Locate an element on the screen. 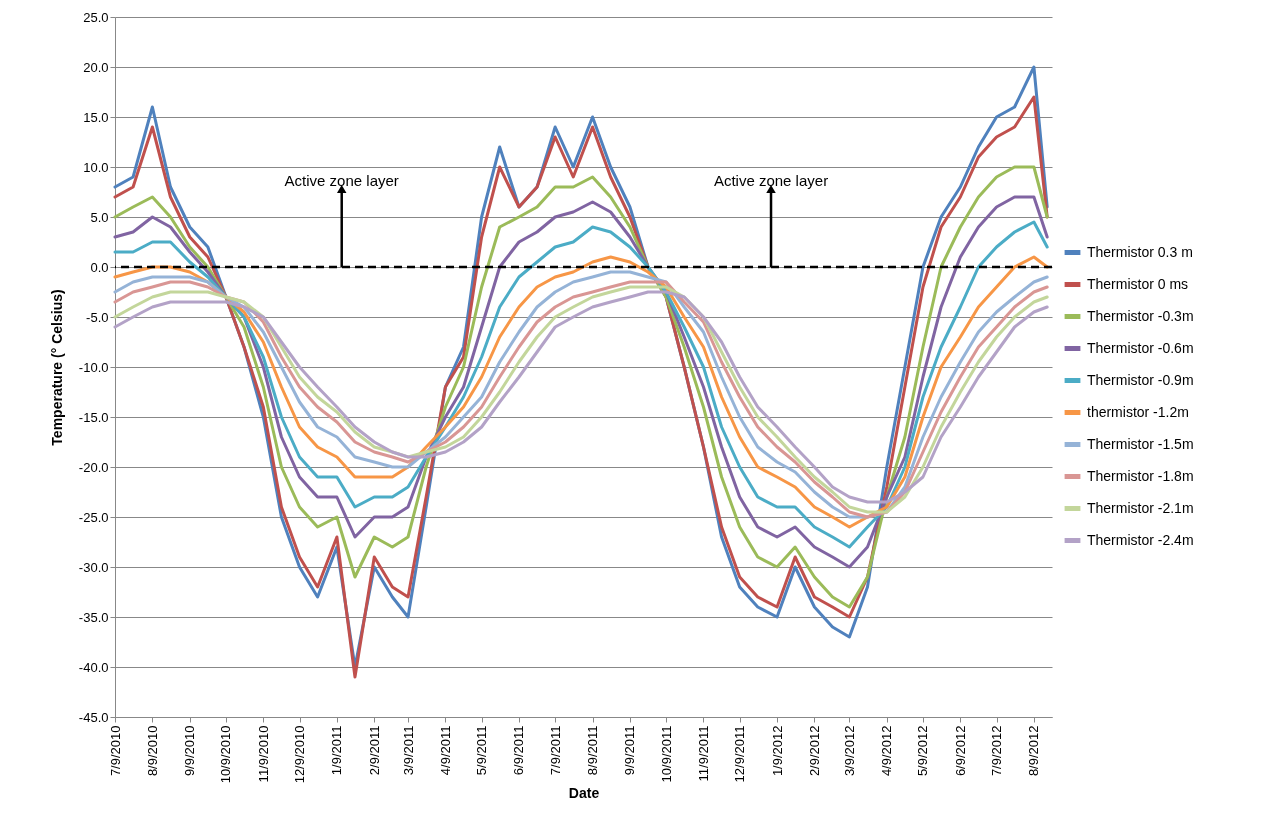  x-tick-label: 6/9/2011 is located at coordinates (519, 750).